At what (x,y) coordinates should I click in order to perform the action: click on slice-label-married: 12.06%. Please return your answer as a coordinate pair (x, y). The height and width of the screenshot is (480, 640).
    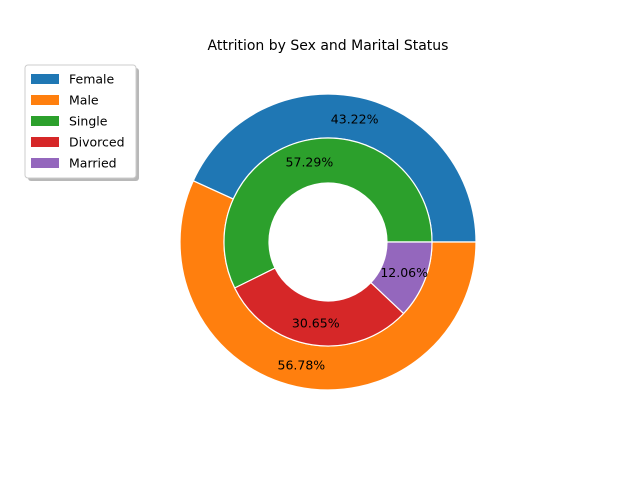
    Looking at the image, I should click on (404, 272).